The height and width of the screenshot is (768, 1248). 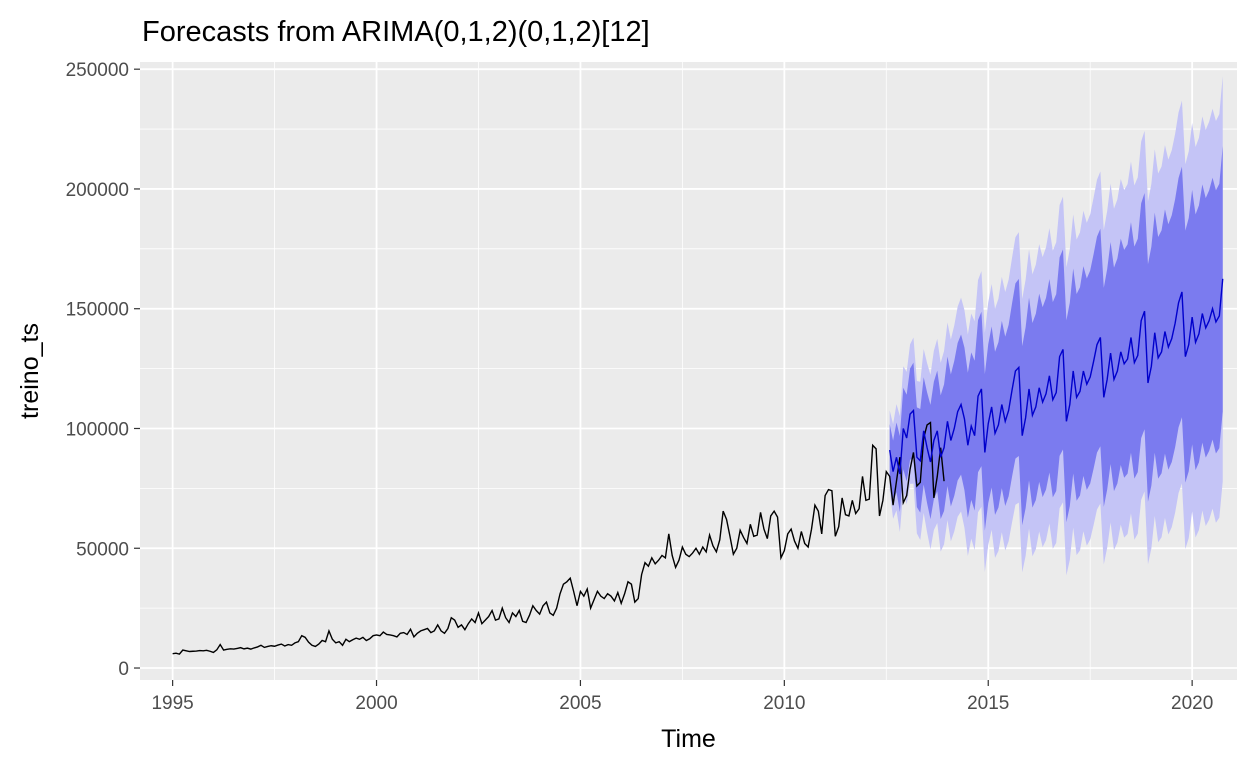 I want to click on x-axis-ticks: 1995 2000 2005 2010 2015 2020, so click(x=682, y=697).